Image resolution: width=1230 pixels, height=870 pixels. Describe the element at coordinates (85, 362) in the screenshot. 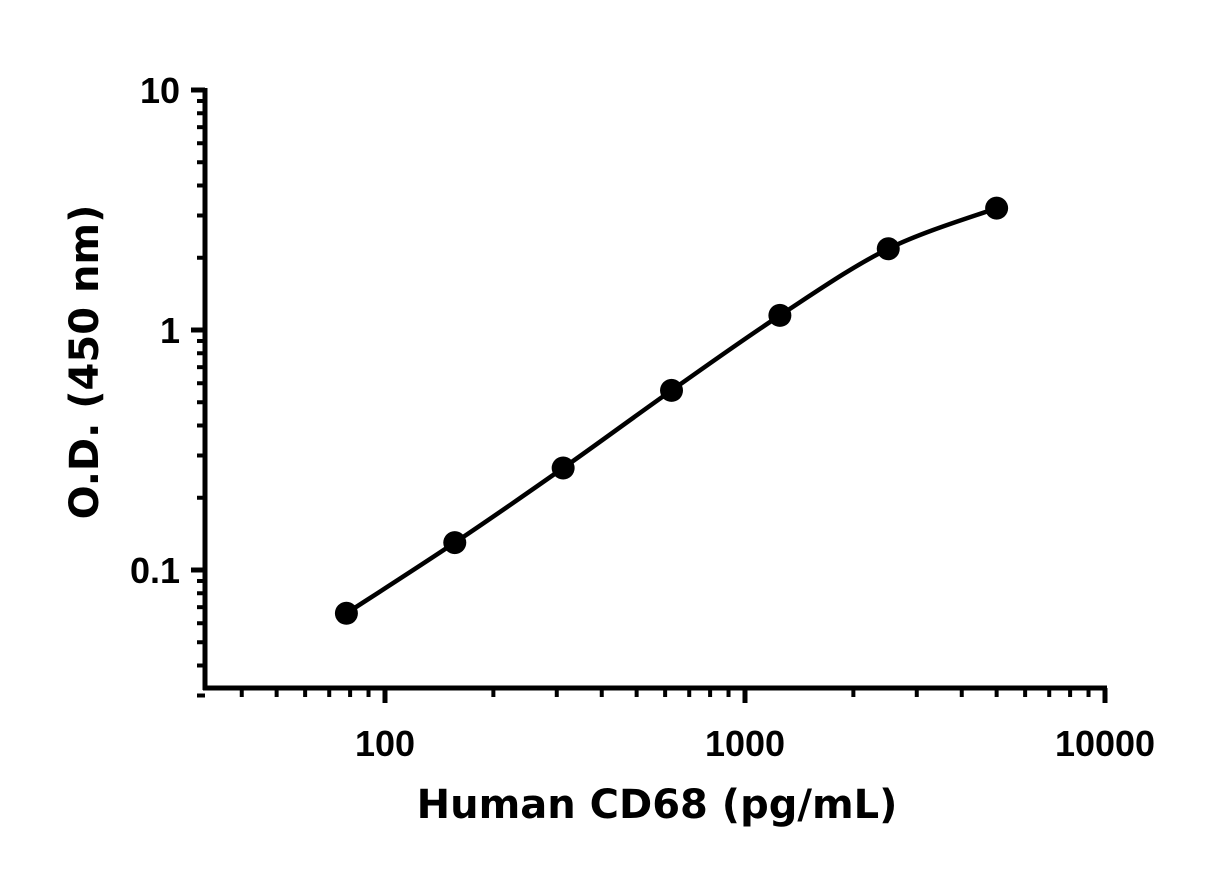

I see `y-axis-title: O.D. (450 nm)` at that location.